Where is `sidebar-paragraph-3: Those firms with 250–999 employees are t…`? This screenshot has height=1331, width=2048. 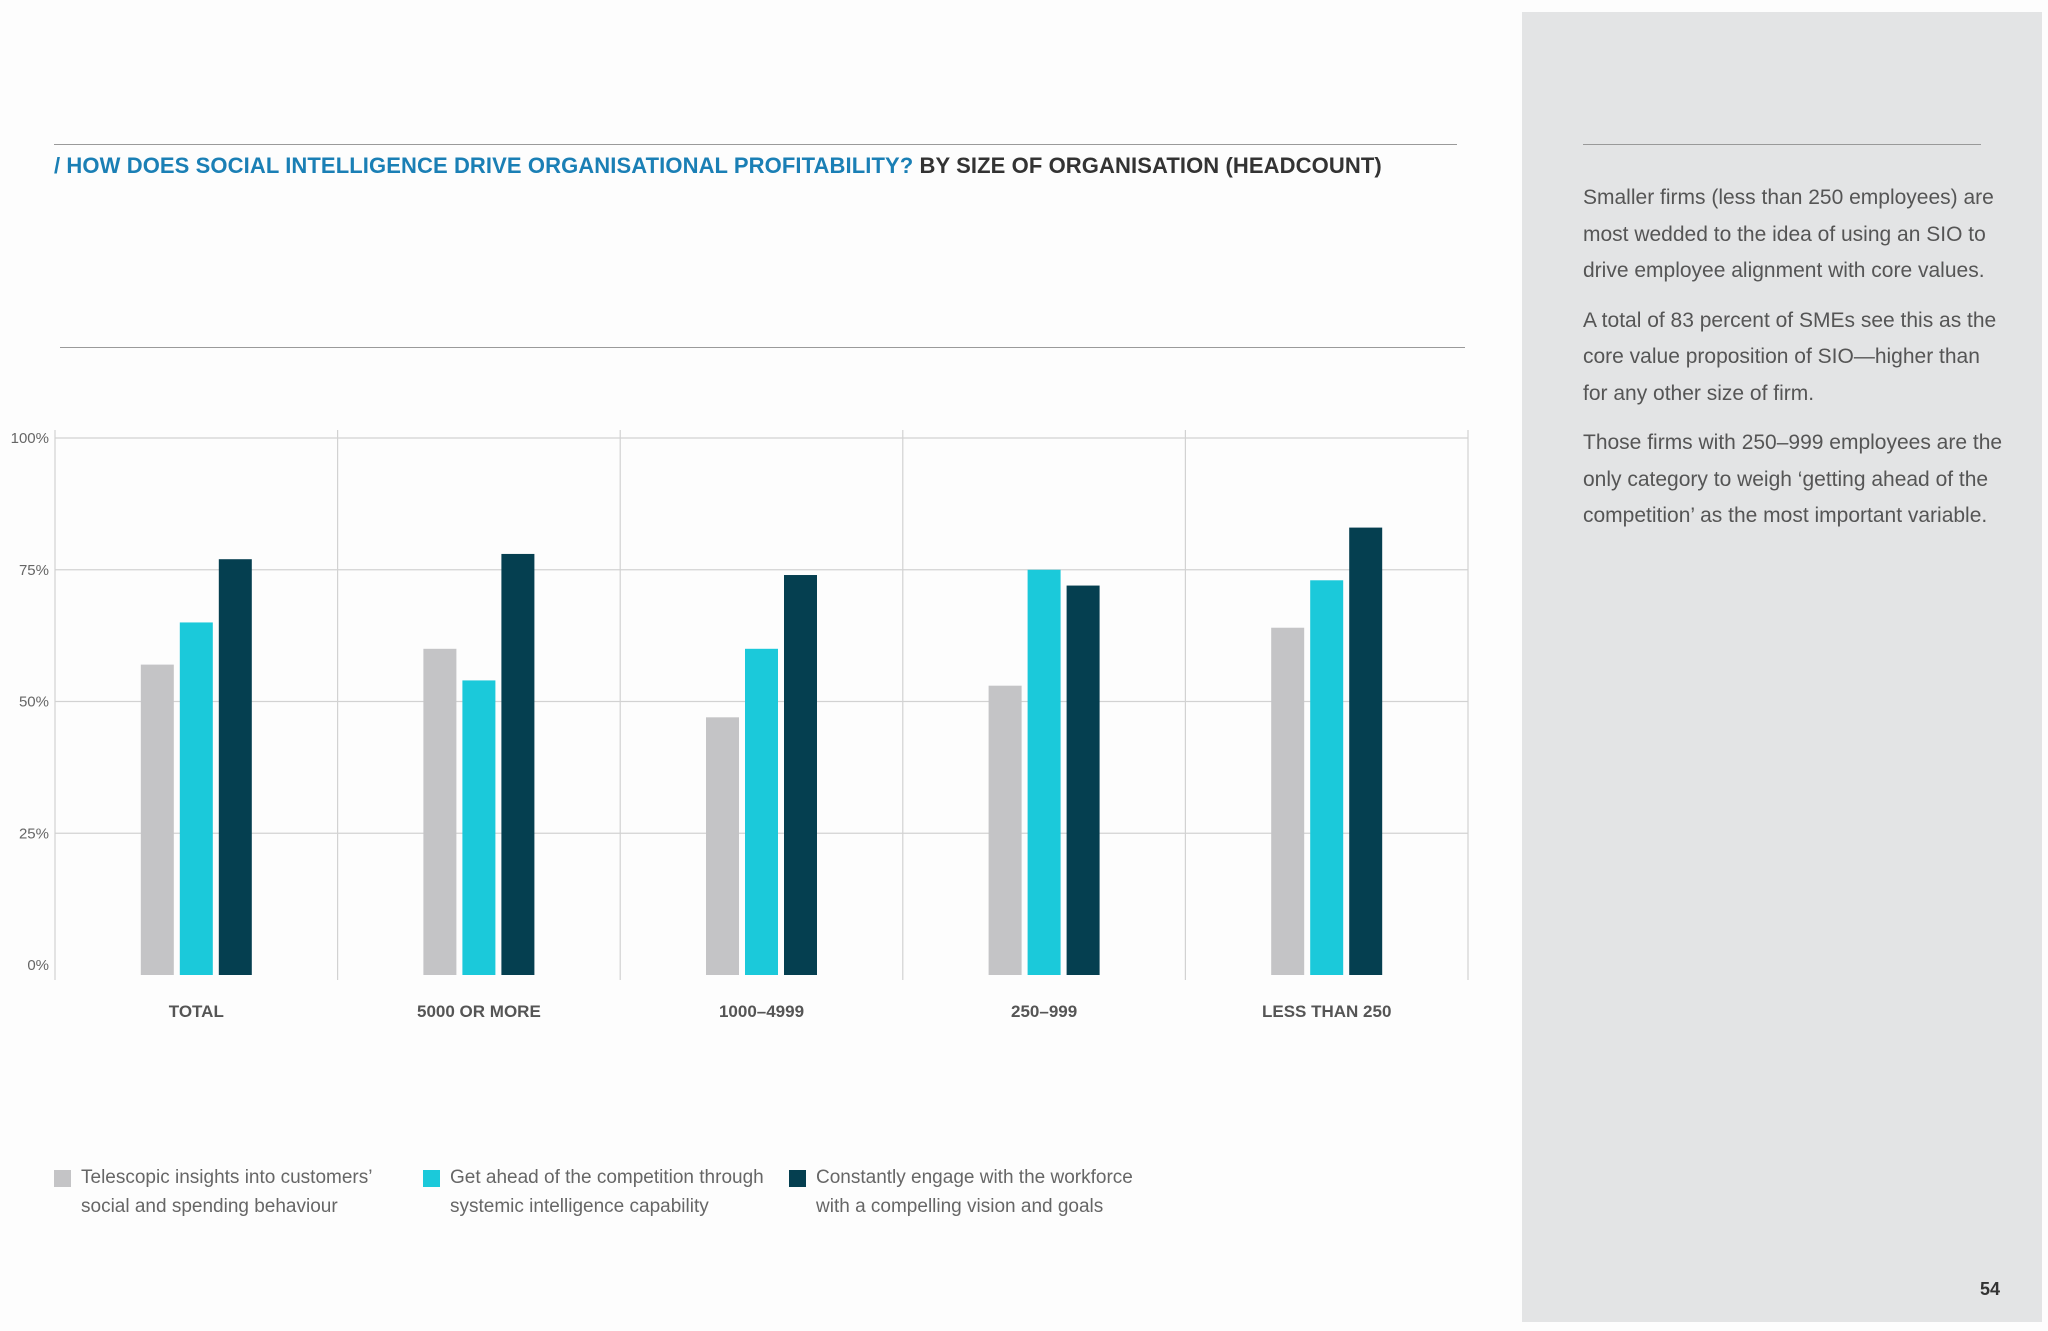
sidebar-paragraph-3: Those firms with 250–999 employees are t… is located at coordinates (1793, 479).